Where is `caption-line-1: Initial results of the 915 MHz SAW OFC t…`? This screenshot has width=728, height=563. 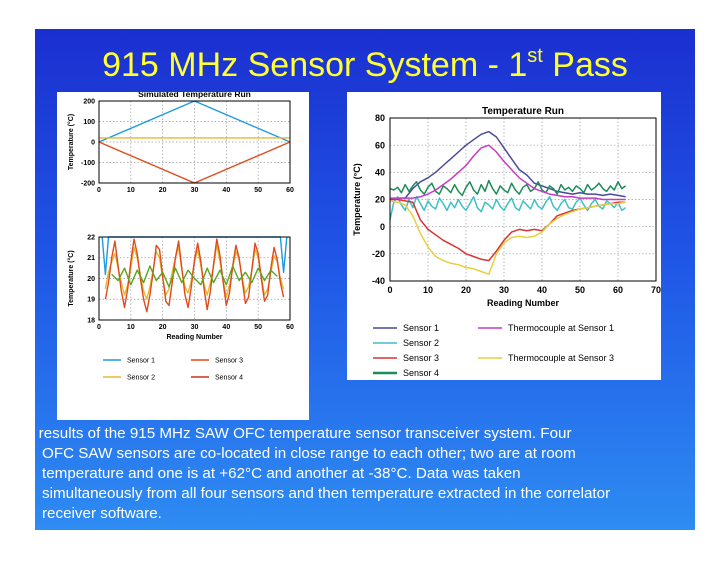 caption-line-1: Initial results of the 915 MHz SAW OFC t… is located at coordinates (286, 433).